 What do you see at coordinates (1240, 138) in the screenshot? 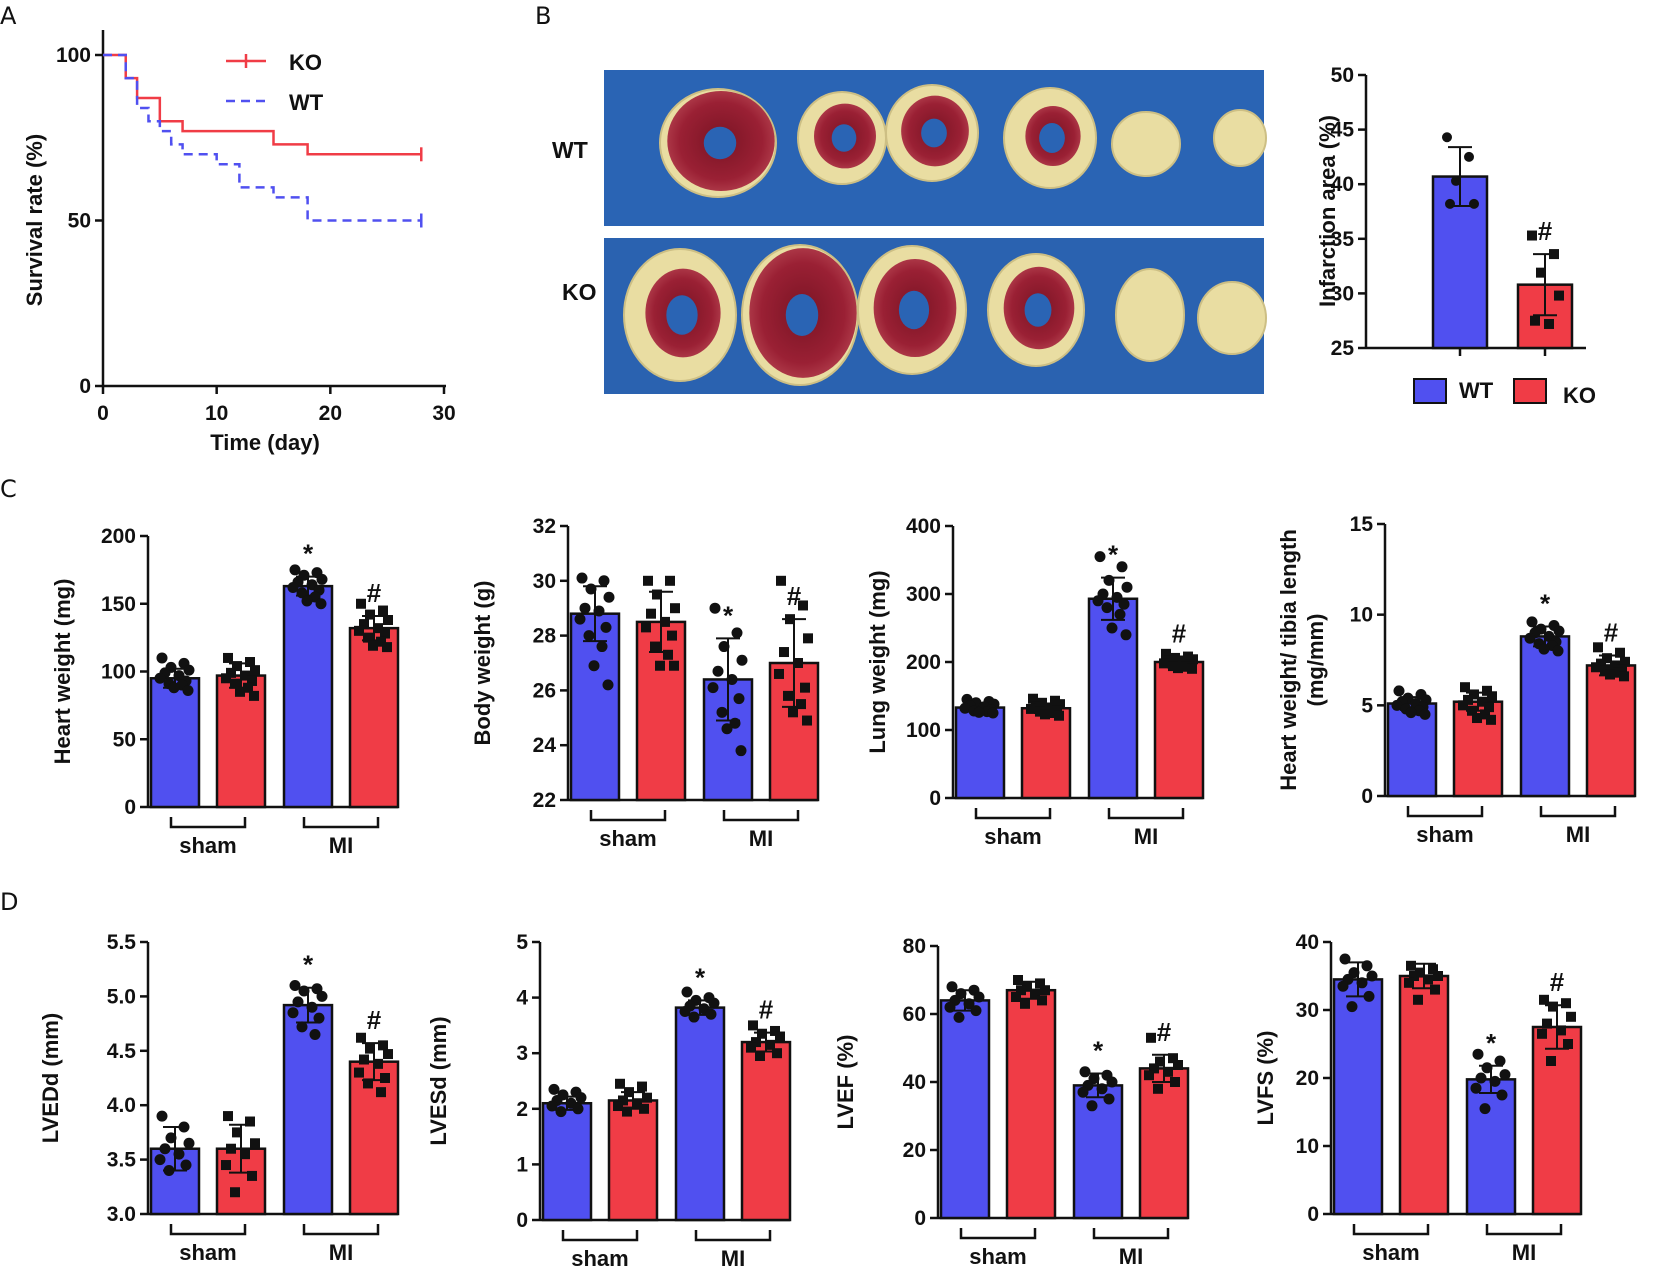
I see `heart-slice` at bounding box center [1240, 138].